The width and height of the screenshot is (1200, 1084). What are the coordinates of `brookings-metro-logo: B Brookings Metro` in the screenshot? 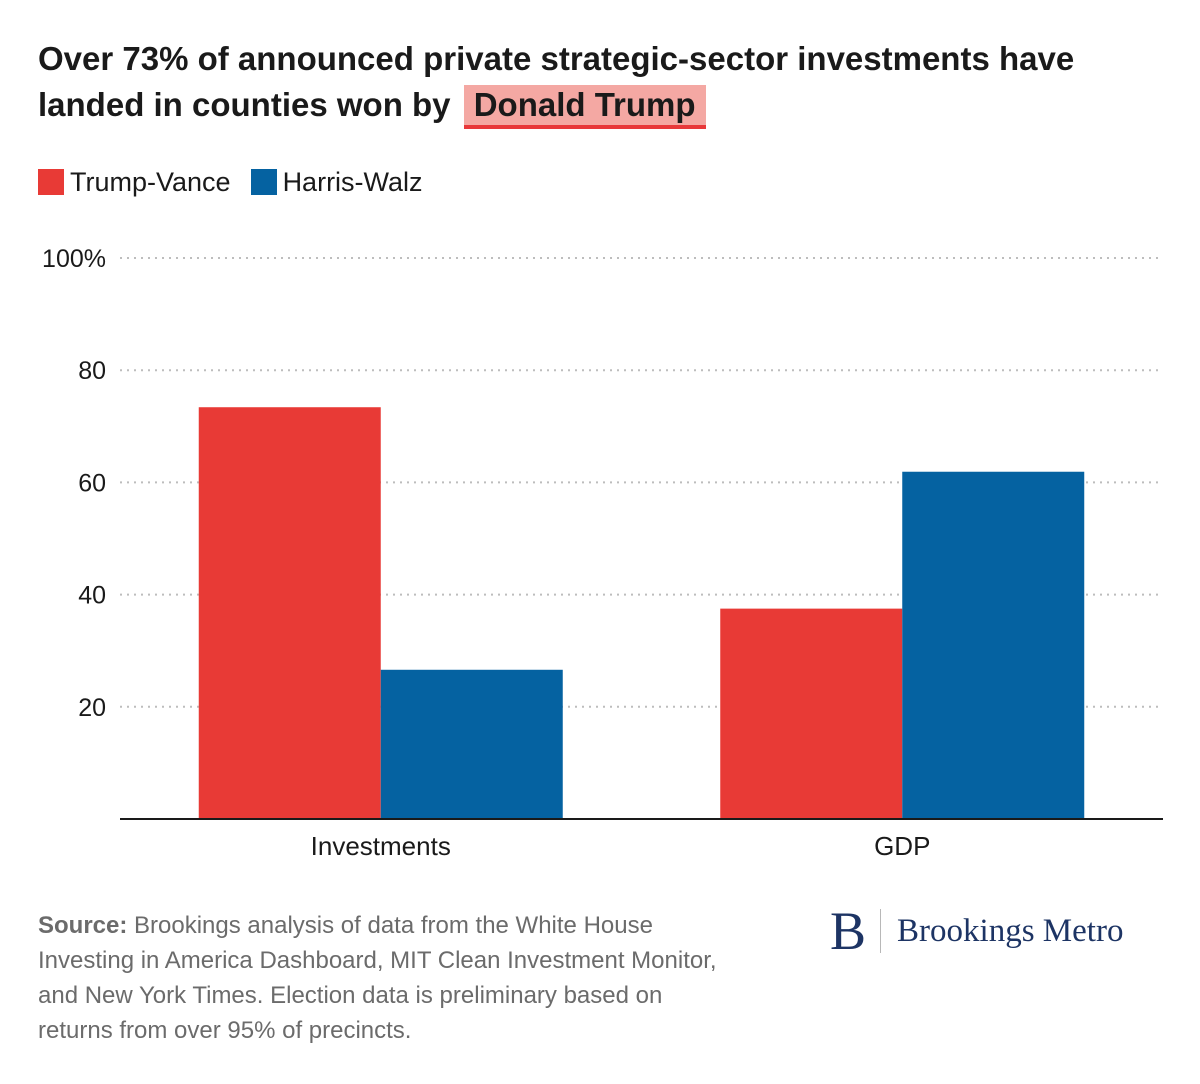 It's located at (977, 931).